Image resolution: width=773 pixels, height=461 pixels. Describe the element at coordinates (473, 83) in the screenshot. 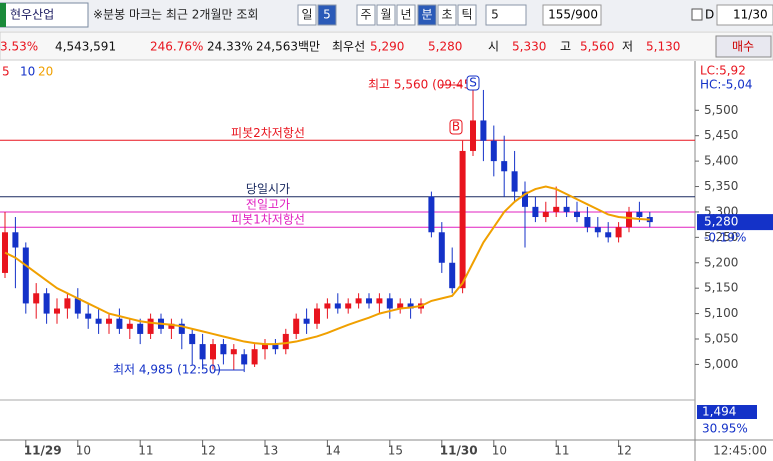

I see `sell-mark: S` at that location.